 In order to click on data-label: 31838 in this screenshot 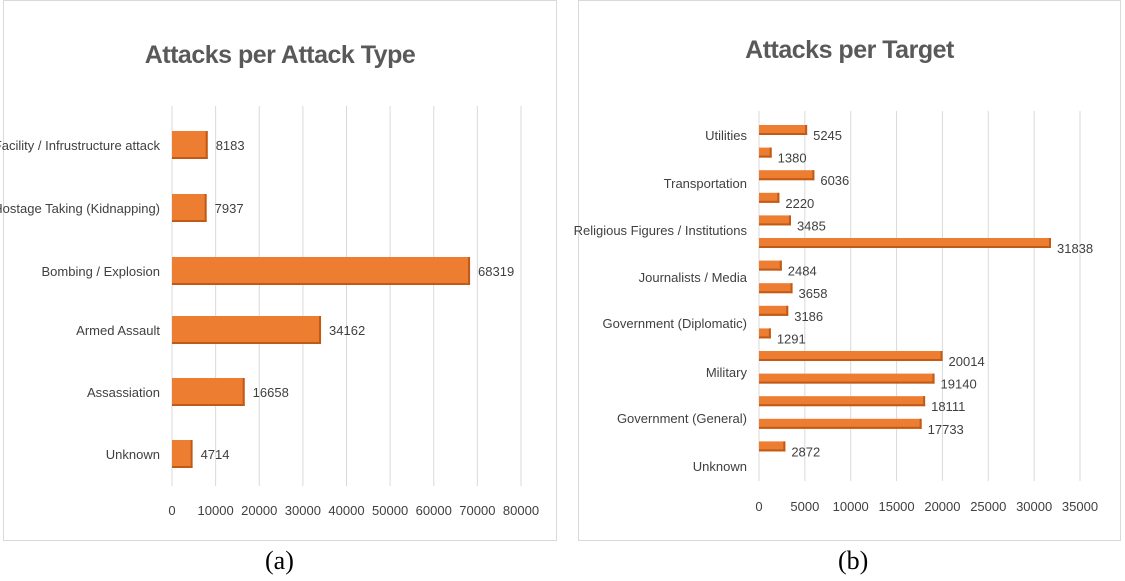, I will do `click(1075, 248)`.